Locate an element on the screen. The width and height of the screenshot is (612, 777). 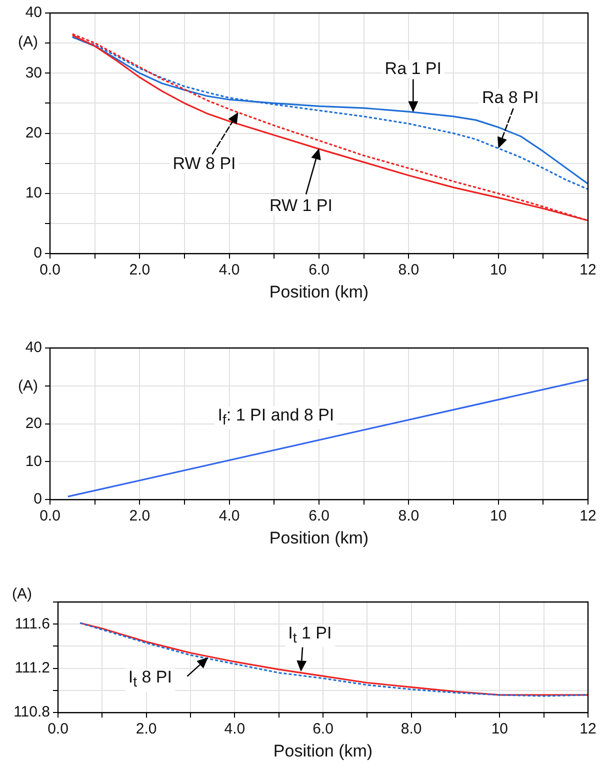
y-tick-label: 30 is located at coordinates (33, 73).